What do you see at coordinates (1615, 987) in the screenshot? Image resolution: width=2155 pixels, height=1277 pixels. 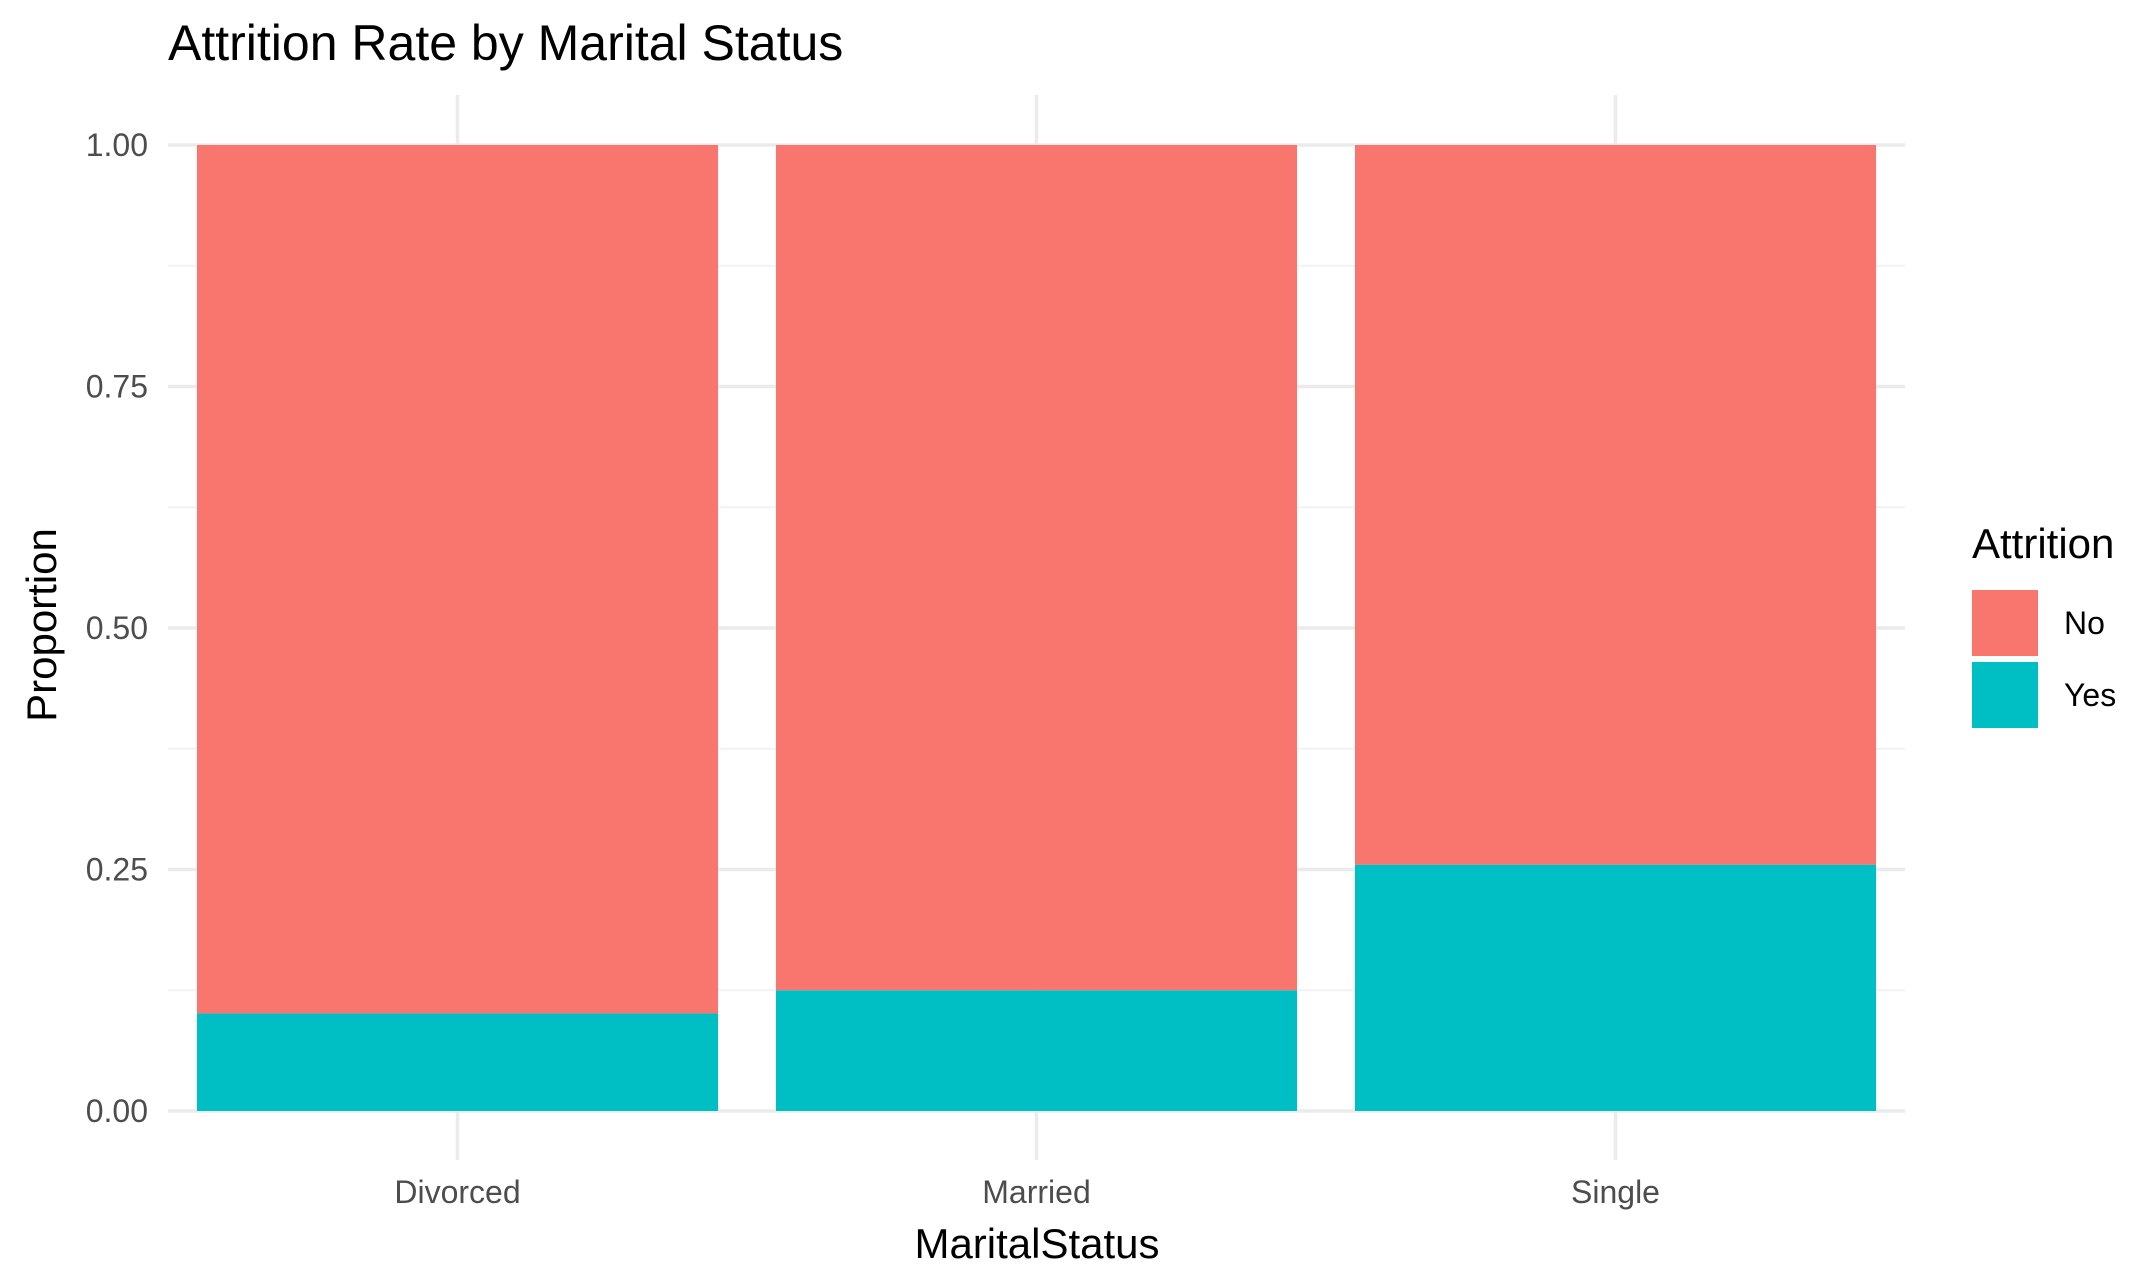 I see `bar-single-yes` at bounding box center [1615, 987].